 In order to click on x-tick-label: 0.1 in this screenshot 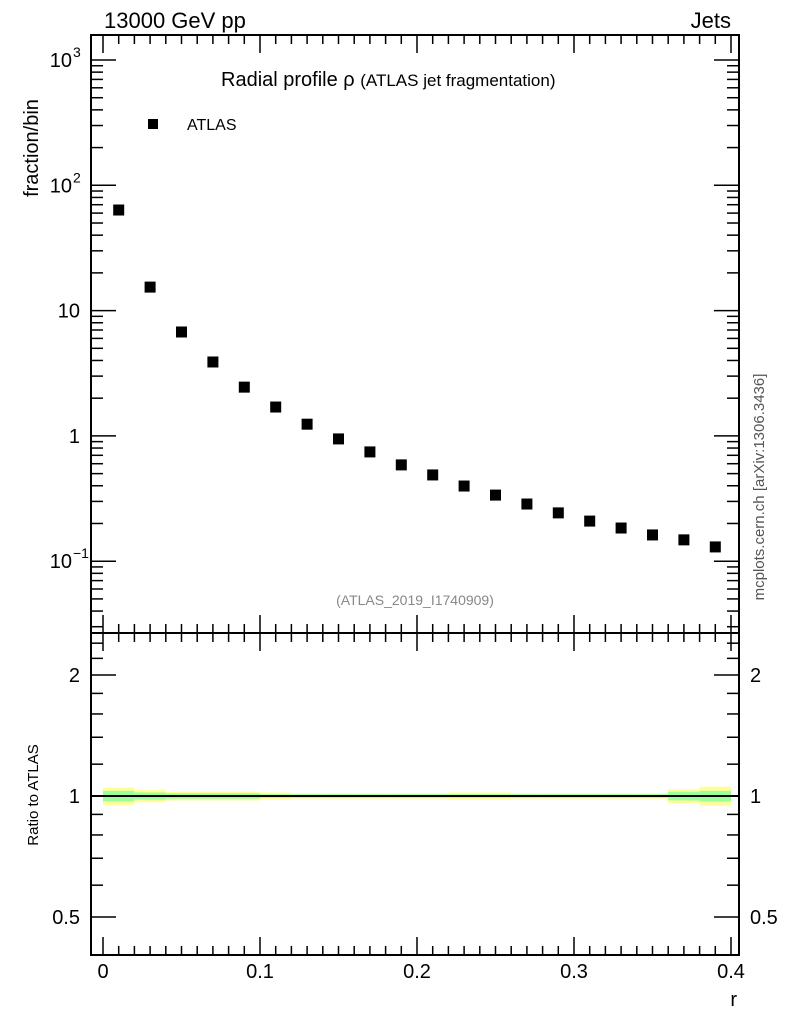, I will do `click(260, 972)`.